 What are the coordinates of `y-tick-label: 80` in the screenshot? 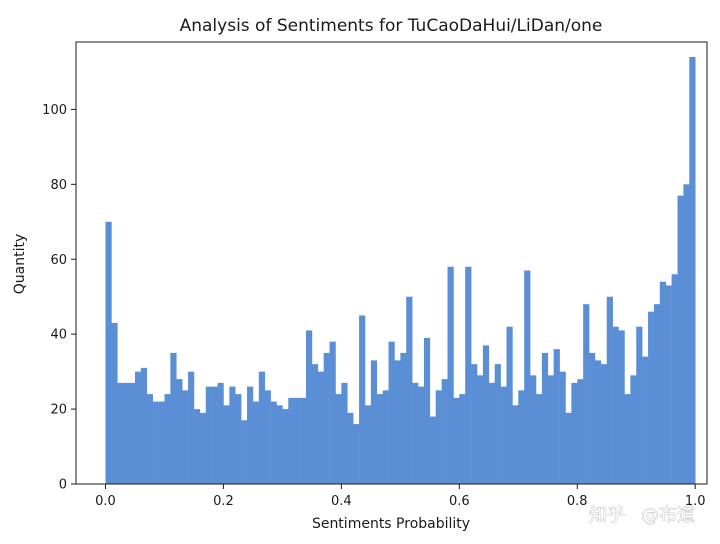 It's located at (58, 185).